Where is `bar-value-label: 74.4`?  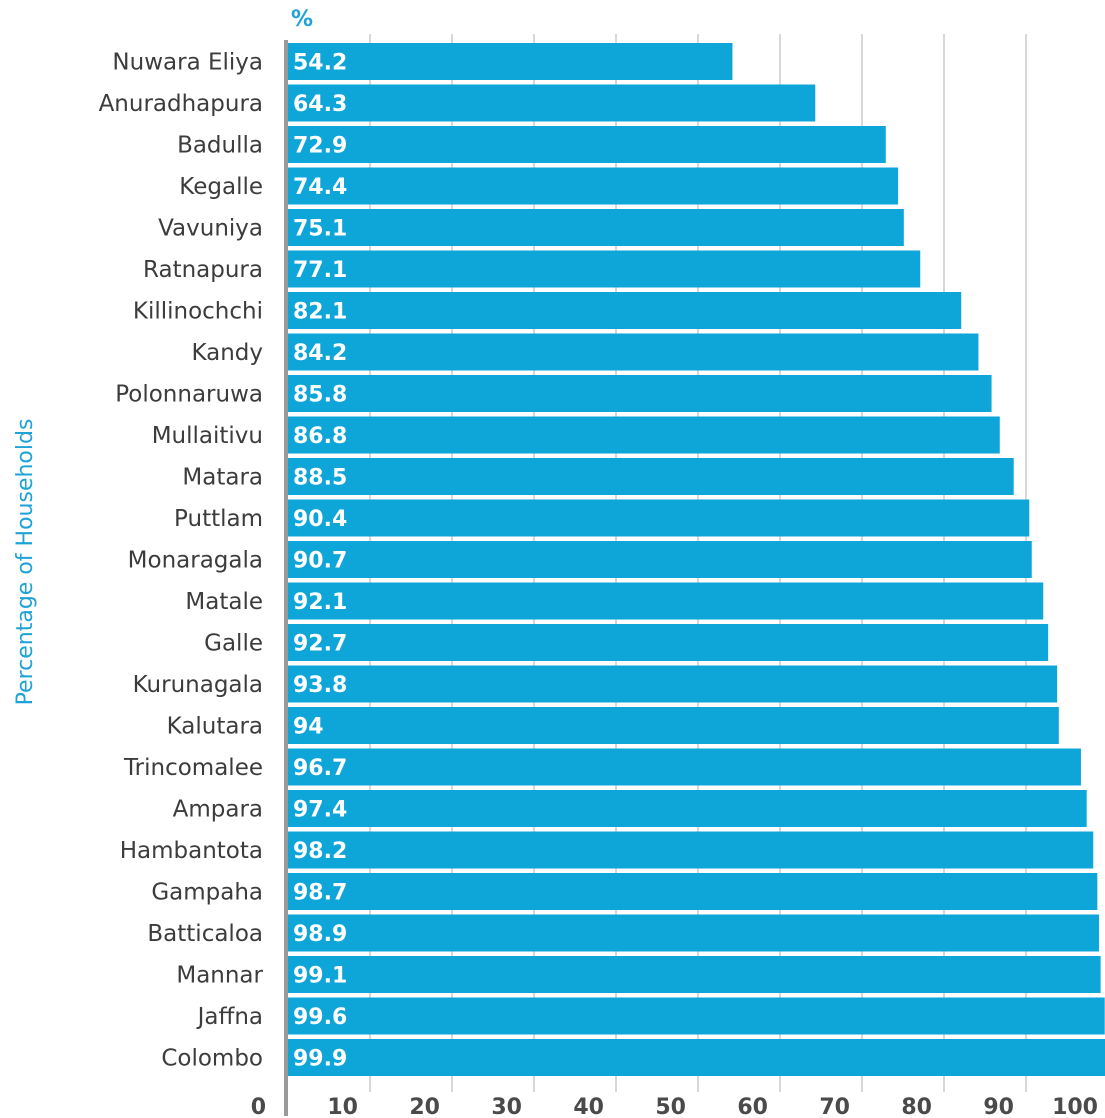
bar-value-label: 74.4 is located at coordinates (320, 187).